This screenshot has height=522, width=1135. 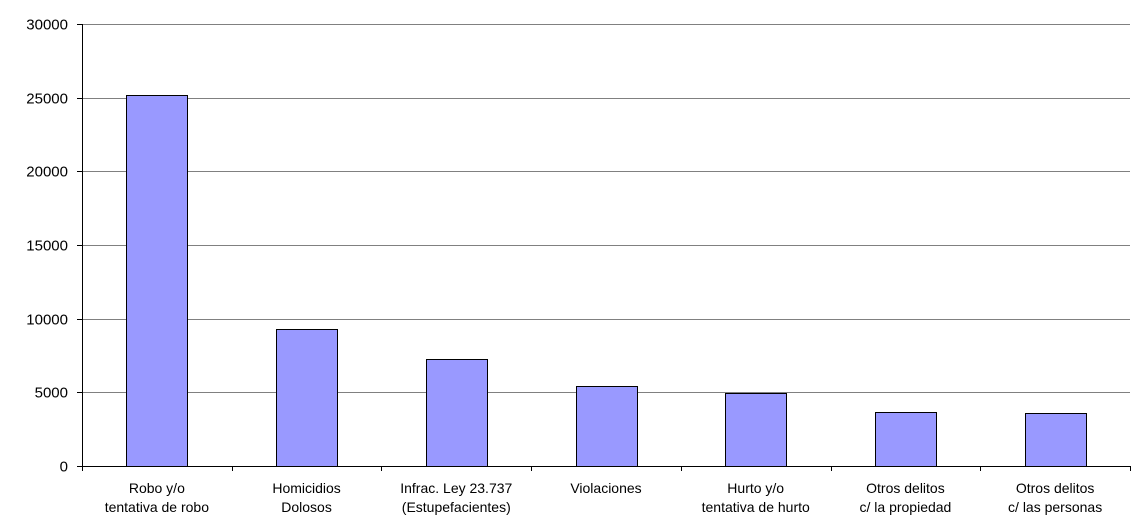 I want to click on y-tick-label: 20000, so click(x=47, y=172).